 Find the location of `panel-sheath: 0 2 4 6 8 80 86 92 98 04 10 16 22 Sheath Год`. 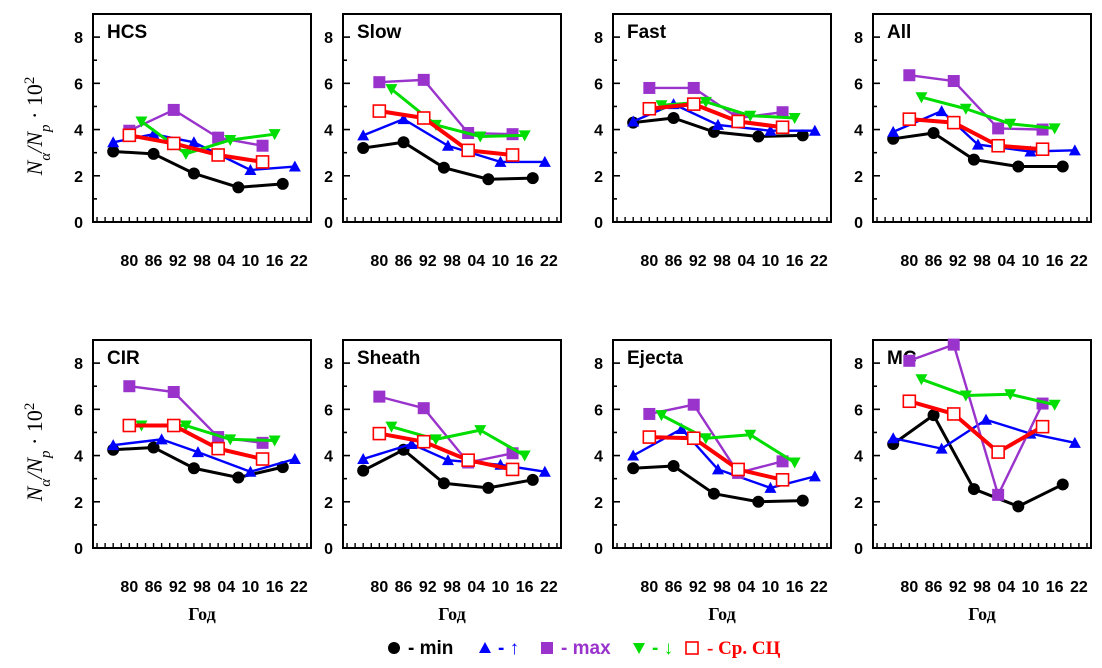

panel-sheath: 0 2 4 6 8 80 86 92 98 04 10 16 22 Sheath Год is located at coordinates (443, 481).